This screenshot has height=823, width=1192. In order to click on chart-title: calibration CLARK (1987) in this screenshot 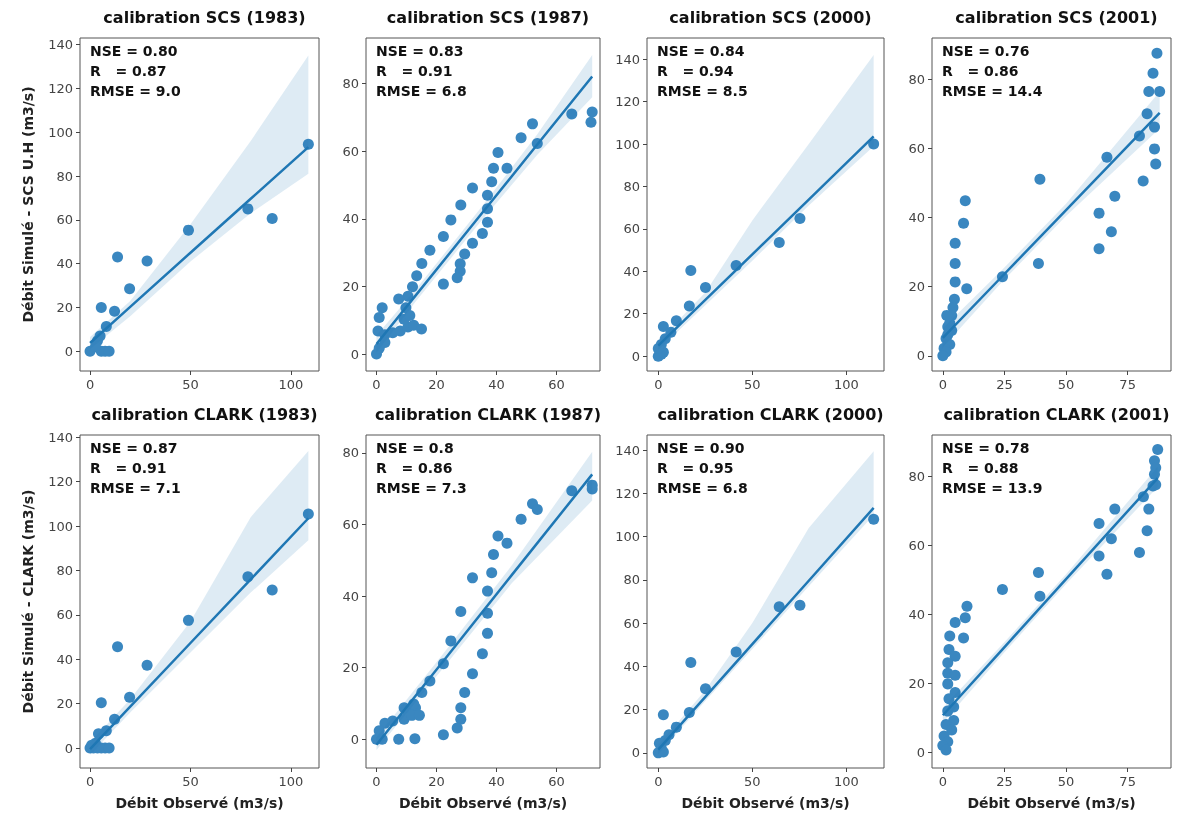, I will do `click(488, 414)`.